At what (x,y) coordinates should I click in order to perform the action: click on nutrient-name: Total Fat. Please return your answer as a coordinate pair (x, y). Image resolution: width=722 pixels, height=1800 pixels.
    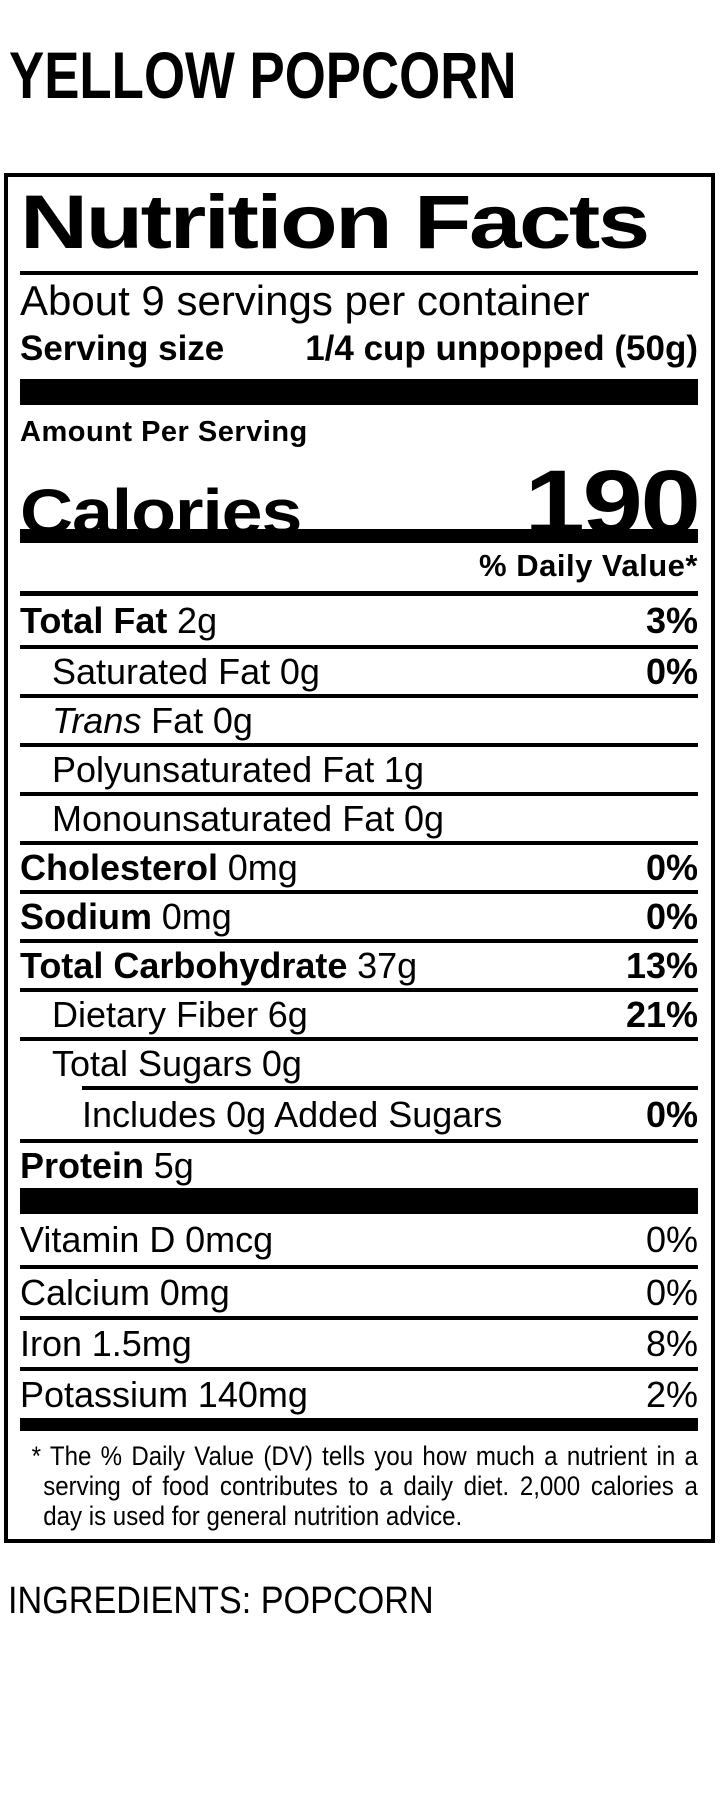
    Looking at the image, I should click on (94, 620).